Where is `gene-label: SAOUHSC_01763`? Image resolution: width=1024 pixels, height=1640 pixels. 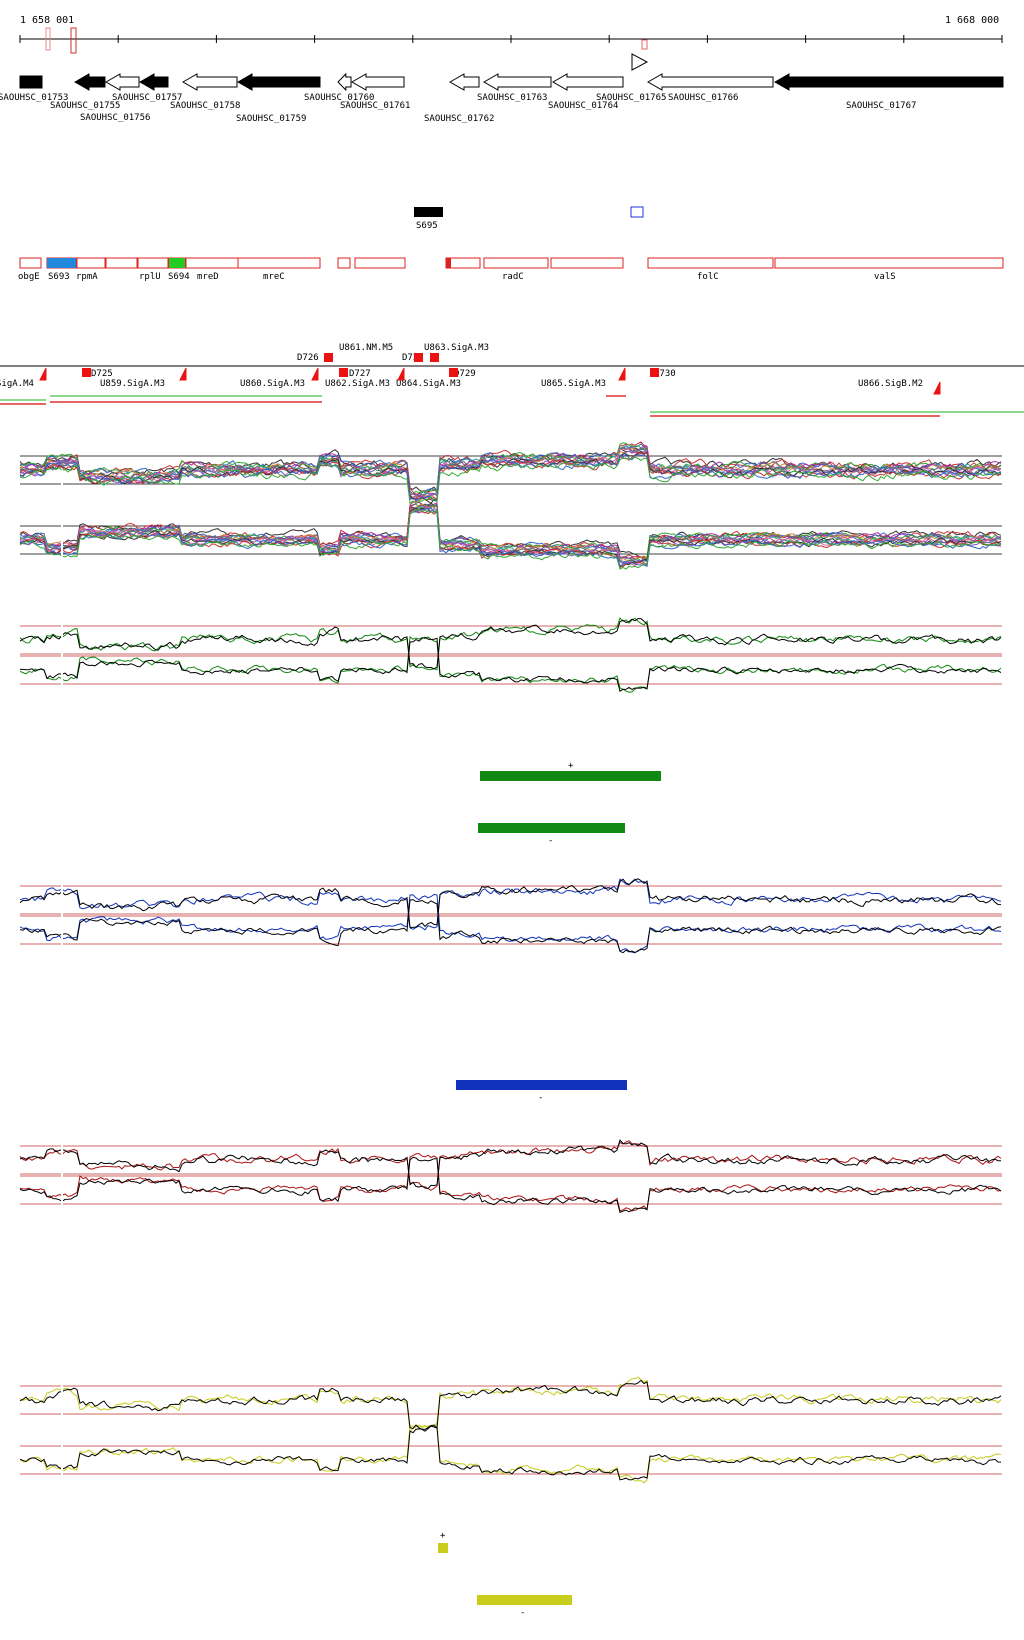
gene-label: SAOUHSC_01763 is located at coordinates (512, 98).